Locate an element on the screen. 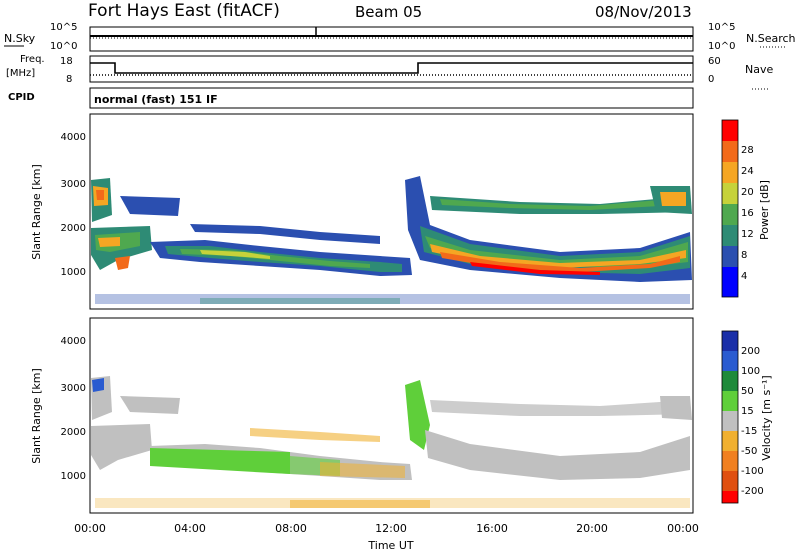 This screenshot has width=800, height=554. velocity-cb-tick: 50 is located at coordinates (747, 391).